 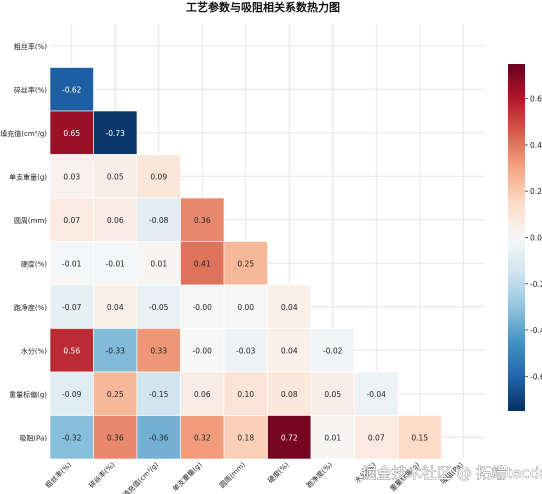 I want to click on y-tick-label: 吸阻(Pa), so click(x=33, y=437).